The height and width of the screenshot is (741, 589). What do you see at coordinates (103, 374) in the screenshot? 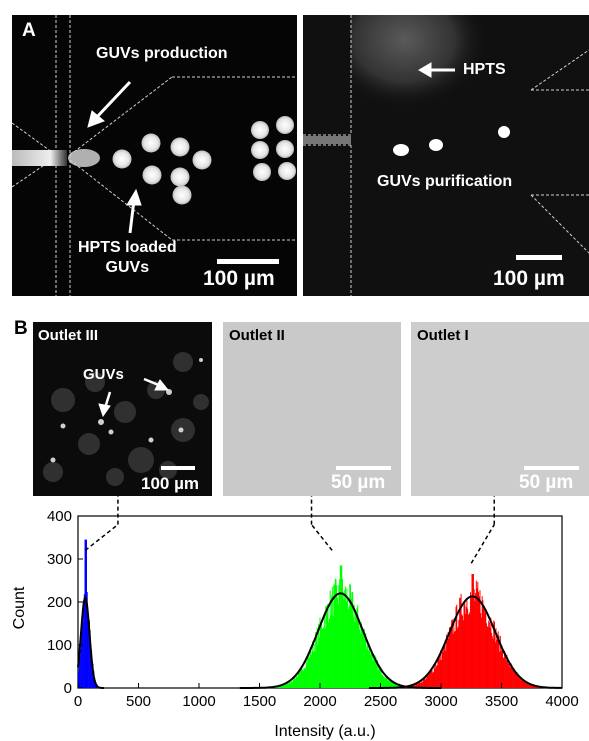
I see `outlet-iii-guvs-label: GUVs` at bounding box center [103, 374].